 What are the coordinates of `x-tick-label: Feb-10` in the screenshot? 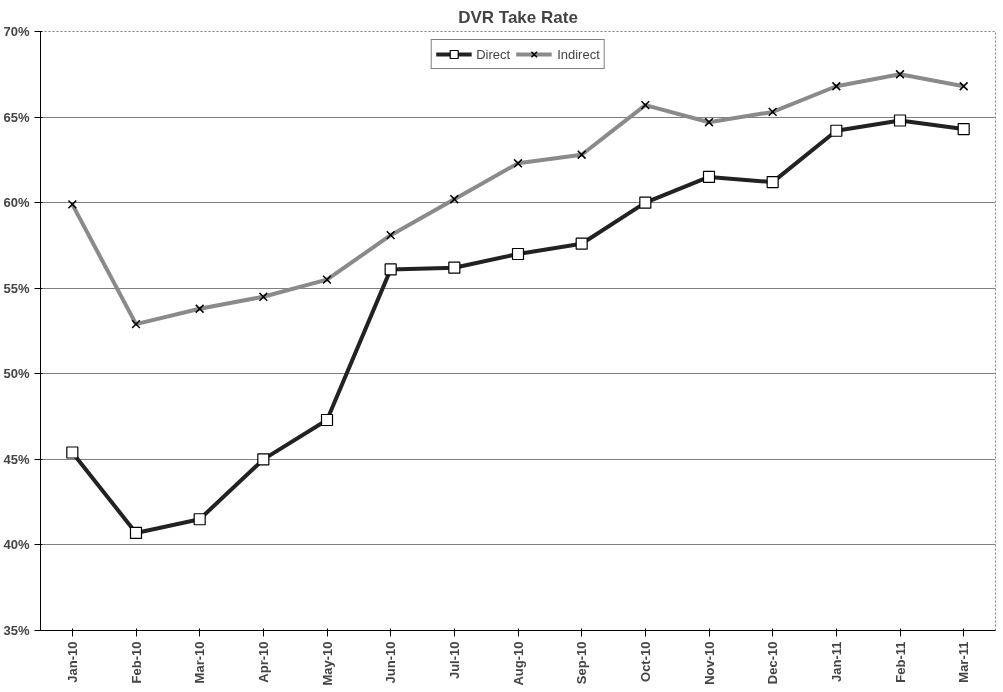 It's located at (136, 662).